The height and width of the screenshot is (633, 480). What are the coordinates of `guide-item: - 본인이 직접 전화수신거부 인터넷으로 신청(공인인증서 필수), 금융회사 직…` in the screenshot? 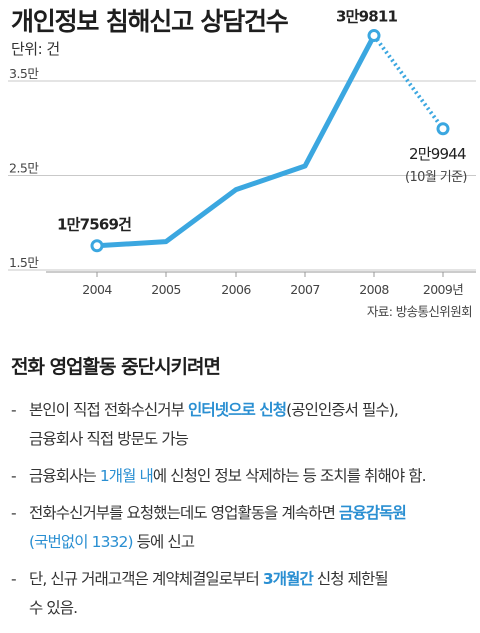 It's located at (242, 425).